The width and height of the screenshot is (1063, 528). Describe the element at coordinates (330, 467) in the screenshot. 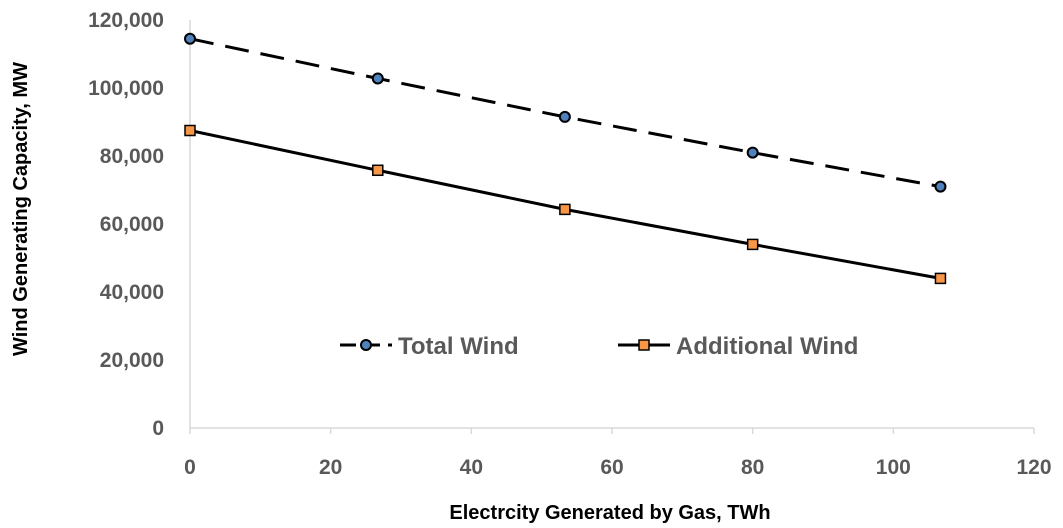

I see `x-tick-label: 20` at that location.